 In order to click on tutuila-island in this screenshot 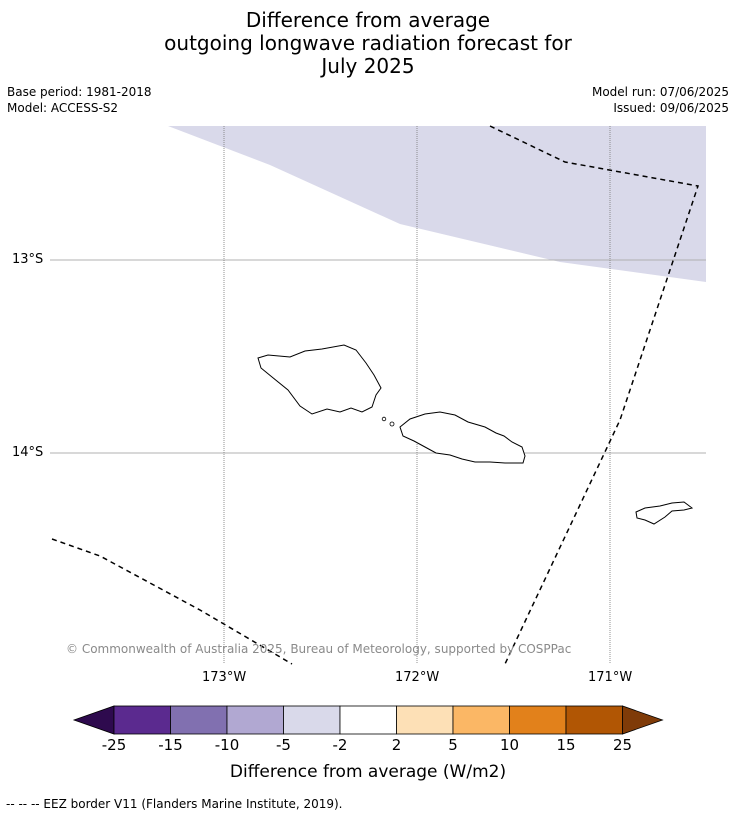, I will do `click(664, 513)`.